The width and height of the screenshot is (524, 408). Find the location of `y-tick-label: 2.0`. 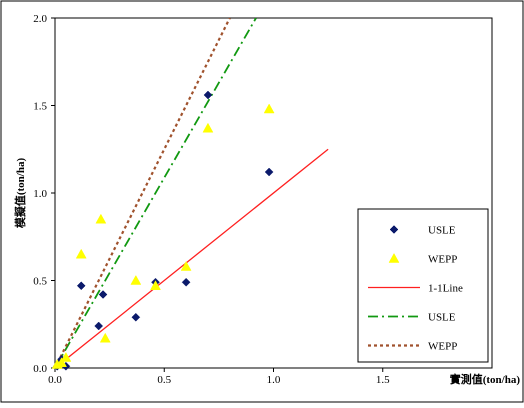

y-tick-label: 2.0 is located at coordinates (40, 19).